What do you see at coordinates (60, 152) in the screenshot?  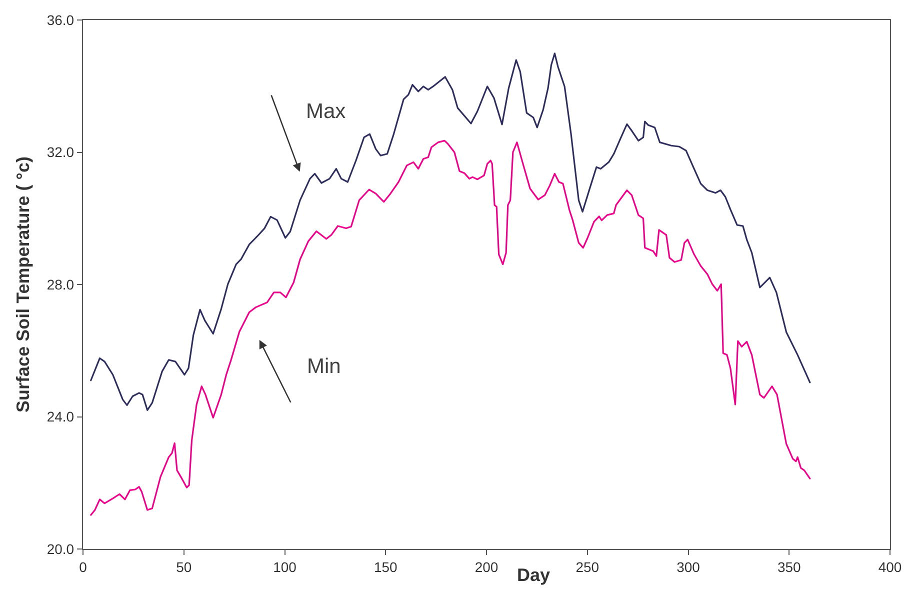 I see `y-tick-label: 32.0` at bounding box center [60, 152].